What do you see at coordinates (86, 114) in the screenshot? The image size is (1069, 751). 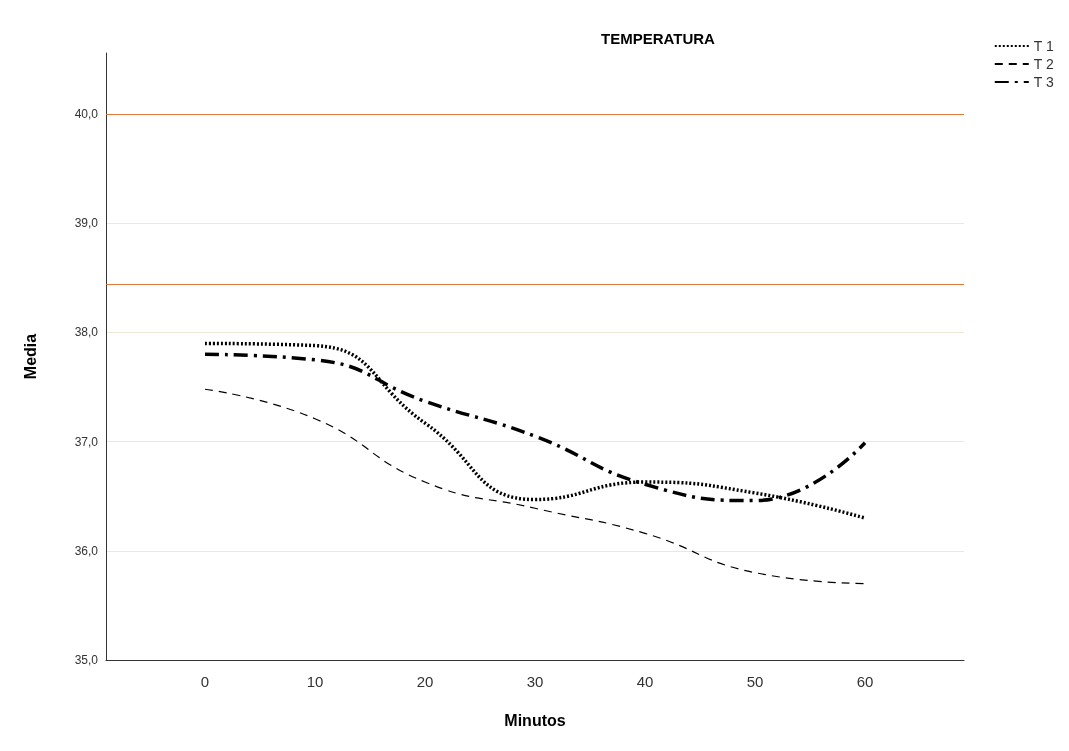 I see `y-tick-label: 40,0` at bounding box center [86, 114].